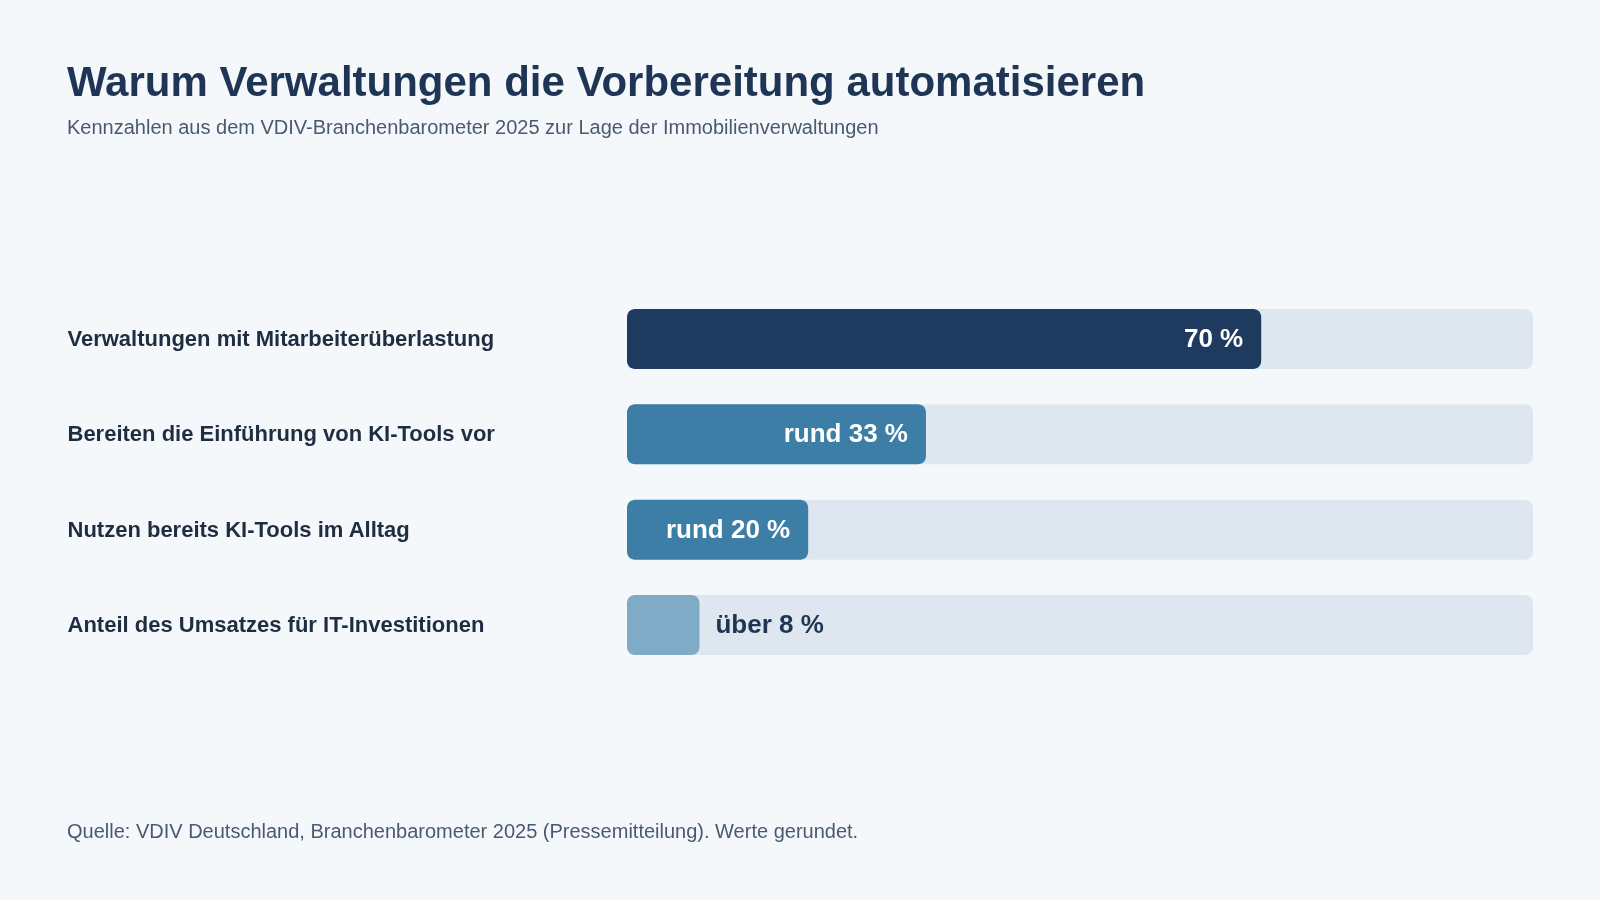  What do you see at coordinates (463, 831) in the screenshot?
I see `source-note: Quelle: VDIV Deutschland, Branchenbarometer 2025 (Pressemitteilung). Werte gerundet.` at bounding box center [463, 831].